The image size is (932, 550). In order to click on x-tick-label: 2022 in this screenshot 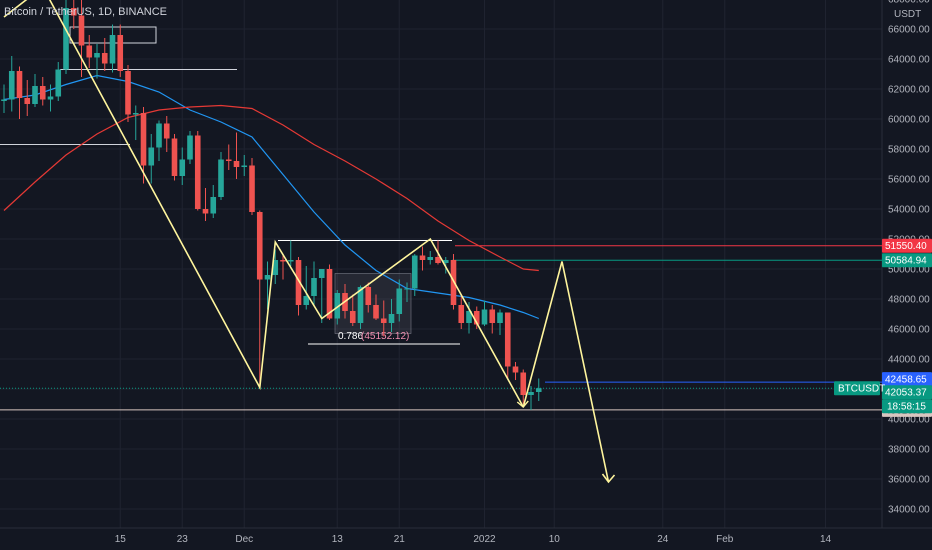, I will do `click(484, 539)`.